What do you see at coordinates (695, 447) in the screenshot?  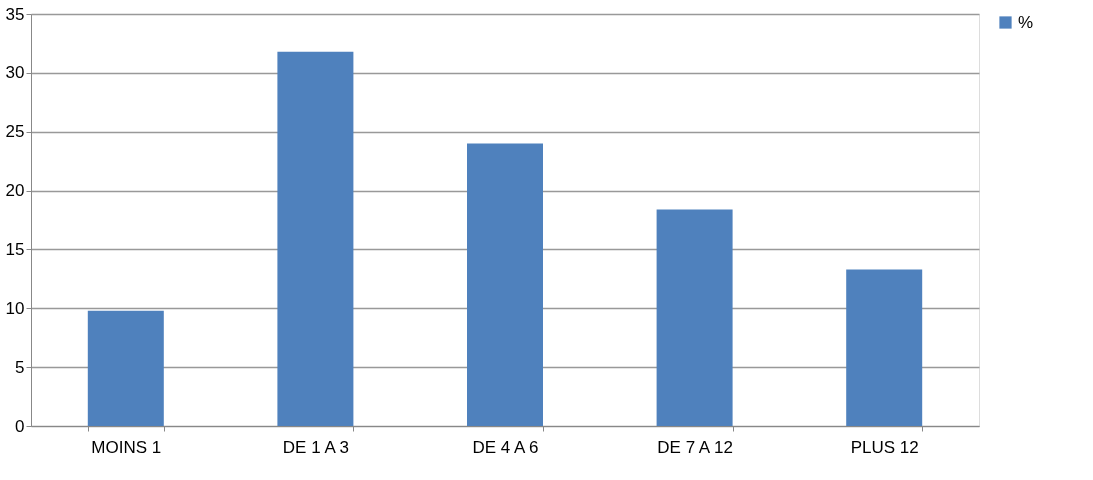 I see `x-tick-label: DE 7 A 12` at bounding box center [695, 447].